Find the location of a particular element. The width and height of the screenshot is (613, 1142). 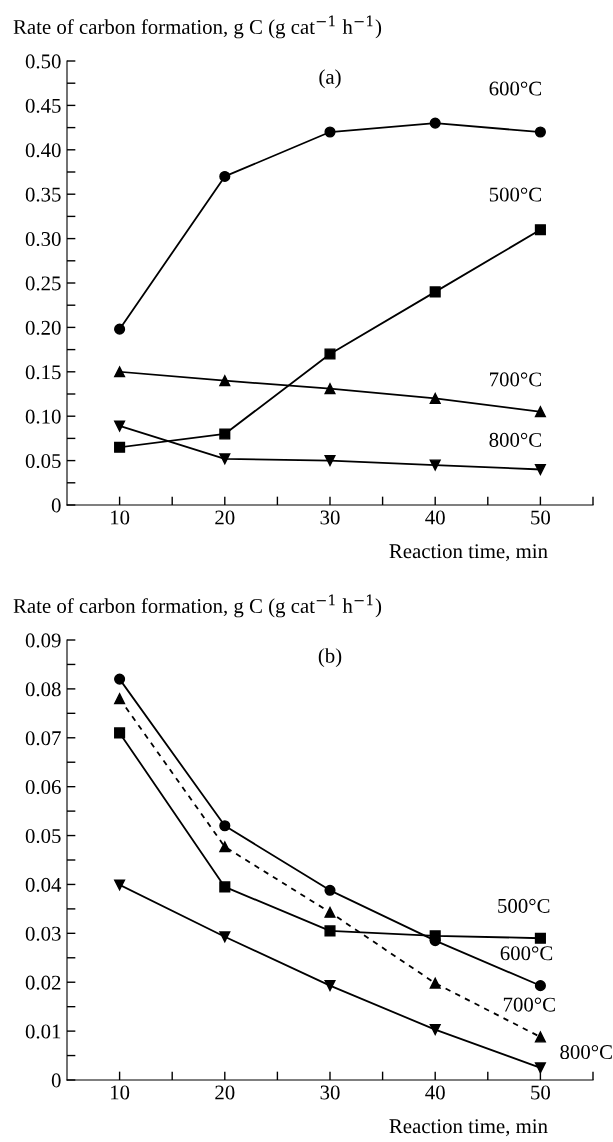

y-tick-label: 0.25 is located at coordinates (43, 283).